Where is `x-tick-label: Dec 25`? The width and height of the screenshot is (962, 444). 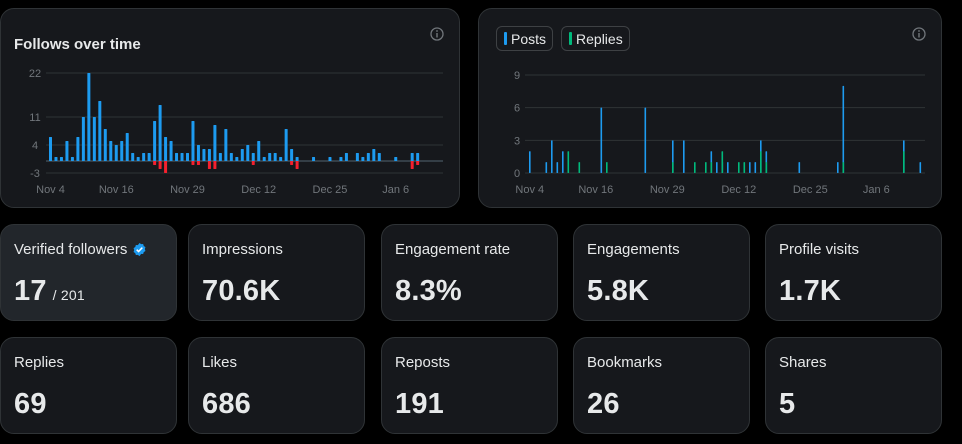
x-tick-label: Dec 25 is located at coordinates (810, 190).